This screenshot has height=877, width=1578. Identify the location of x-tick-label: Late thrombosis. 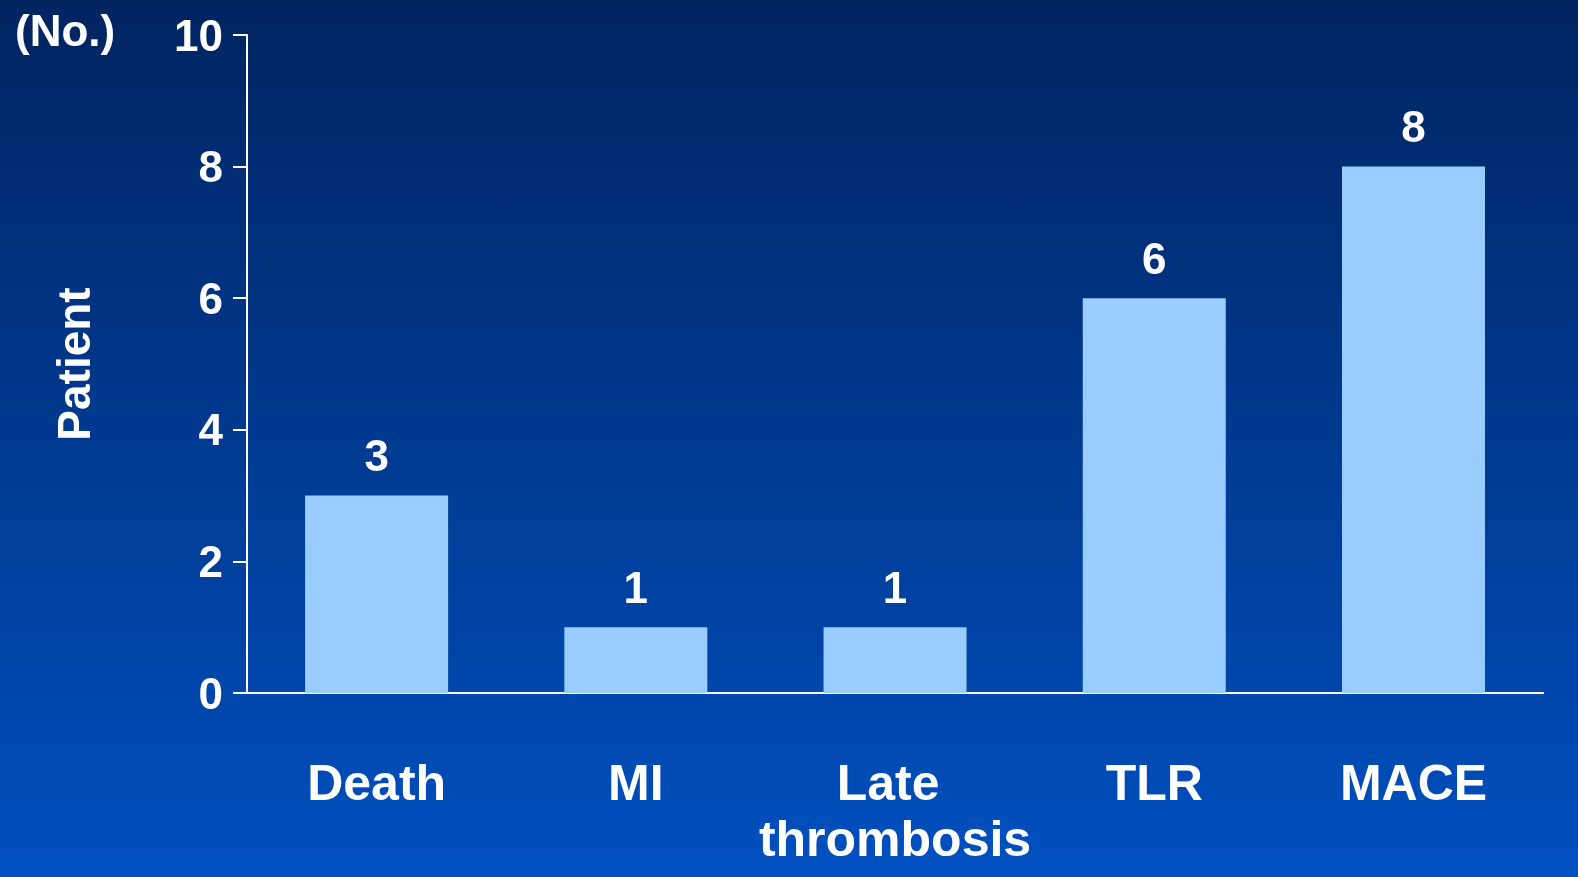
(895, 811).